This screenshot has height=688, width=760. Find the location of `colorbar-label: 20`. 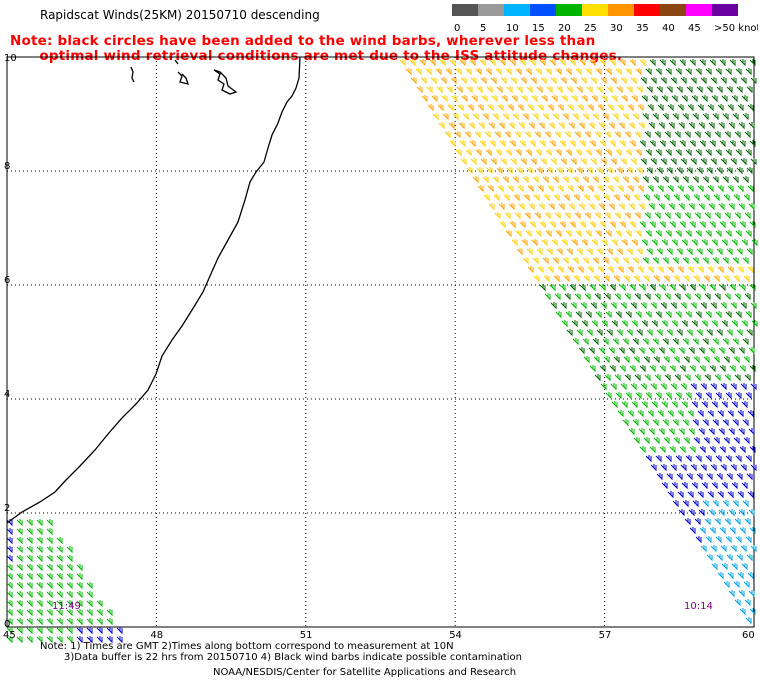

colorbar-label: 20 is located at coordinates (564, 28).